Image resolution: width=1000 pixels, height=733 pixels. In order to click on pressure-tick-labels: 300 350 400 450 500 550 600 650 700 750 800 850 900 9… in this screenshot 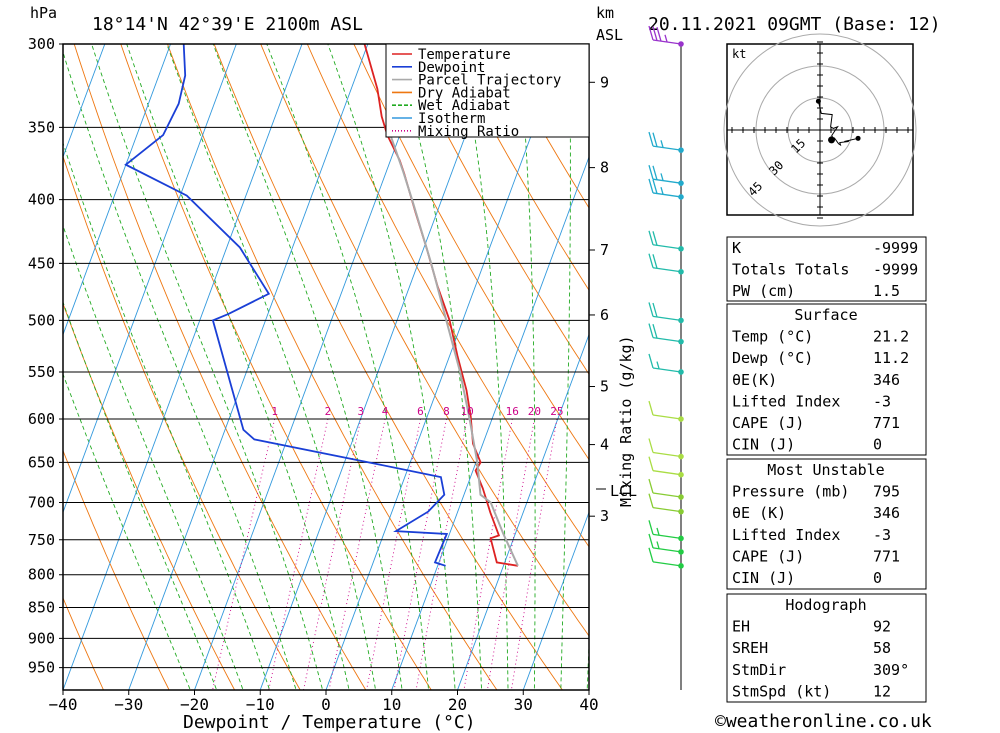, I will do `click(41, 356)`.